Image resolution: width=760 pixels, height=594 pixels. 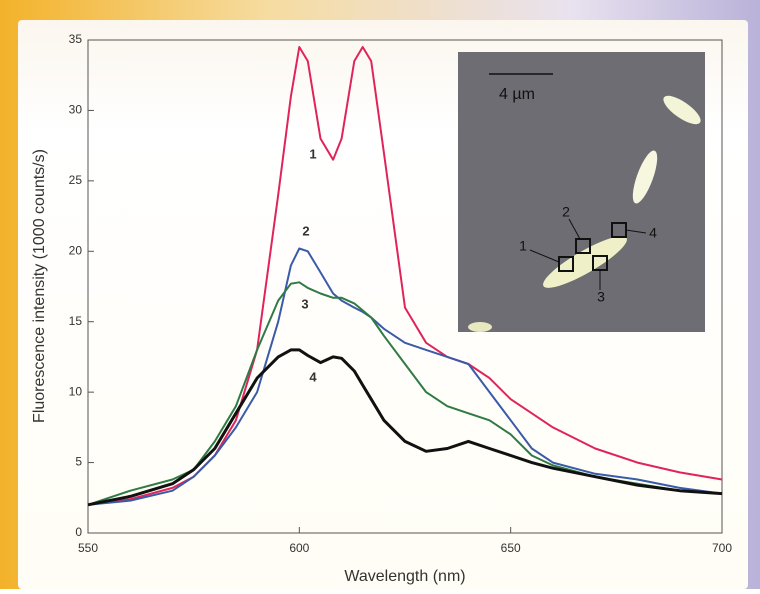 I want to click on x-tick-label: 650, so click(x=511, y=548).